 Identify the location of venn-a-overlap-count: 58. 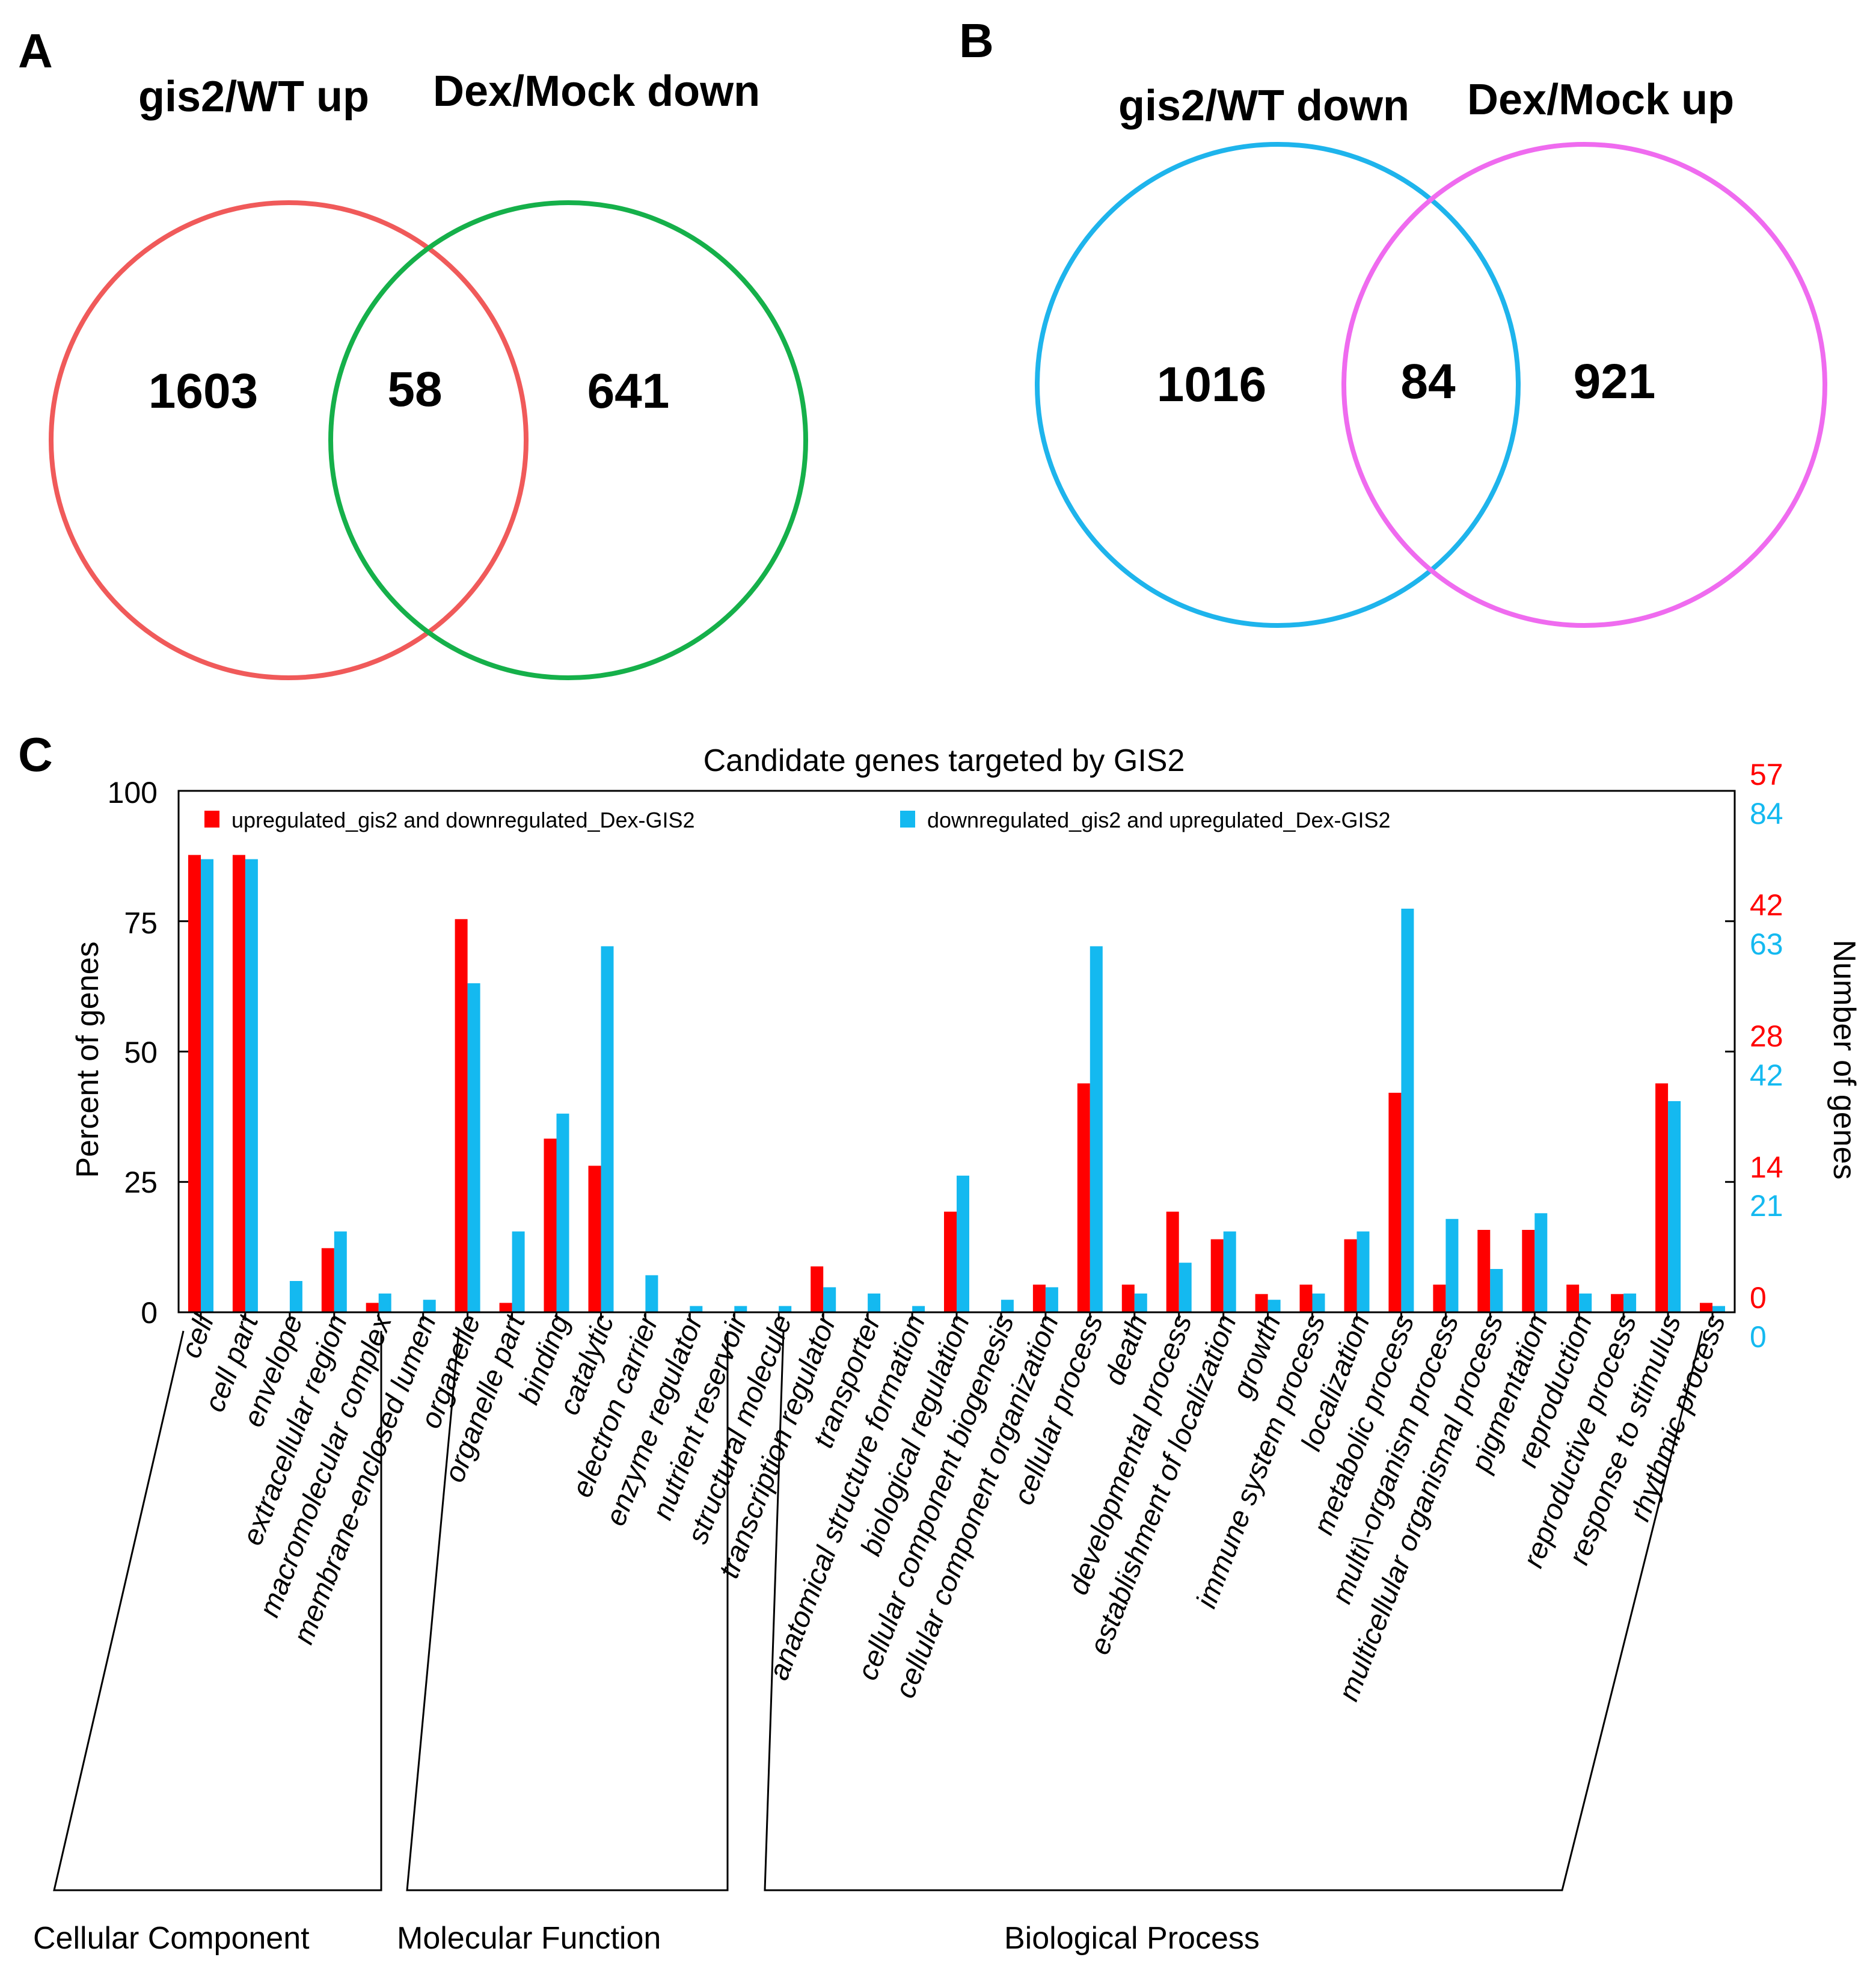
(414, 389).